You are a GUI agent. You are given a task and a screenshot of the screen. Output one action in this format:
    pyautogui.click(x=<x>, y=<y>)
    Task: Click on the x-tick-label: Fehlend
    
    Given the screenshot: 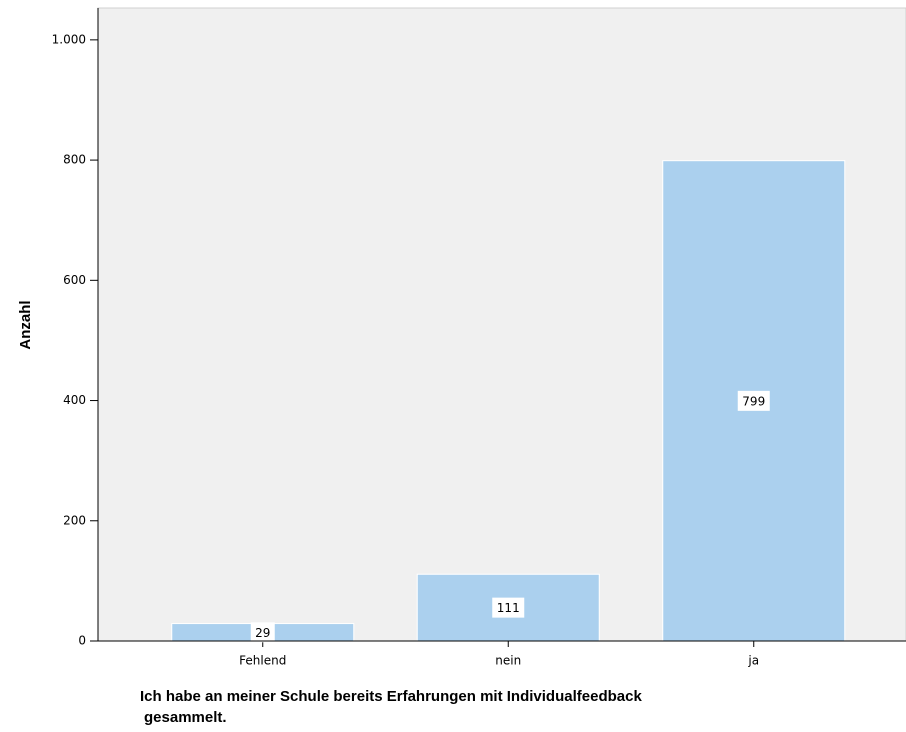 What is the action you would take?
    pyautogui.click(x=262, y=661)
    